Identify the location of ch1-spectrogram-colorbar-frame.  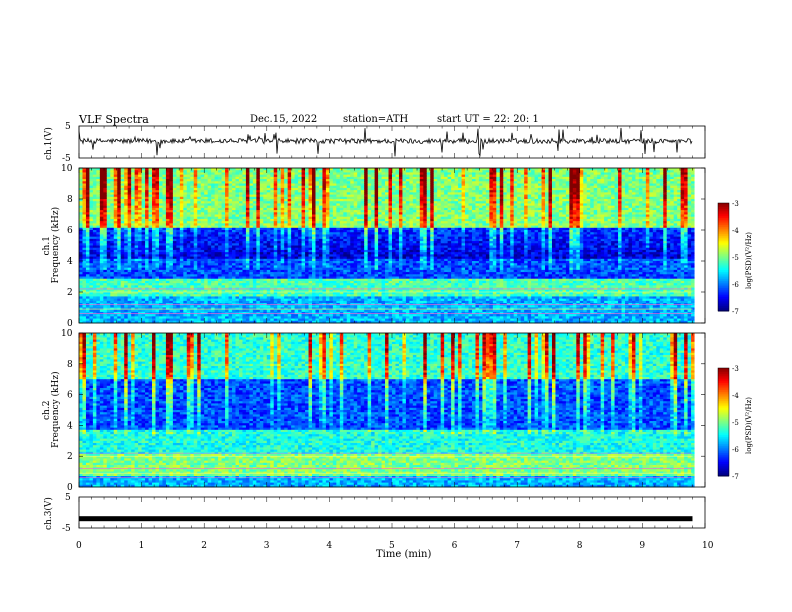
(723, 257).